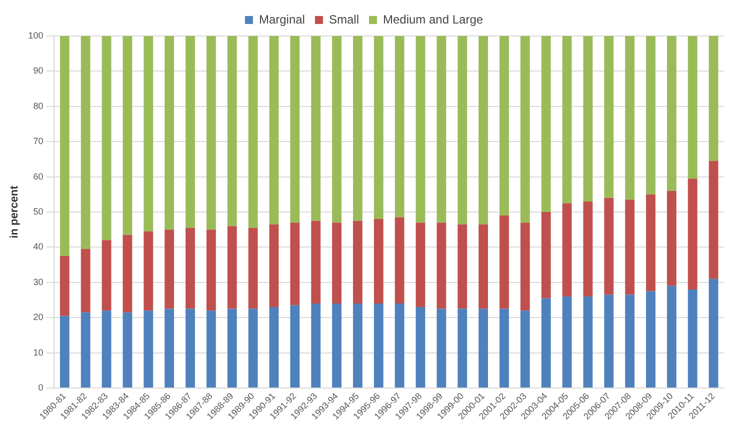  What do you see at coordinates (281, 19) in the screenshot?
I see `legend-label: Marginal` at bounding box center [281, 19].